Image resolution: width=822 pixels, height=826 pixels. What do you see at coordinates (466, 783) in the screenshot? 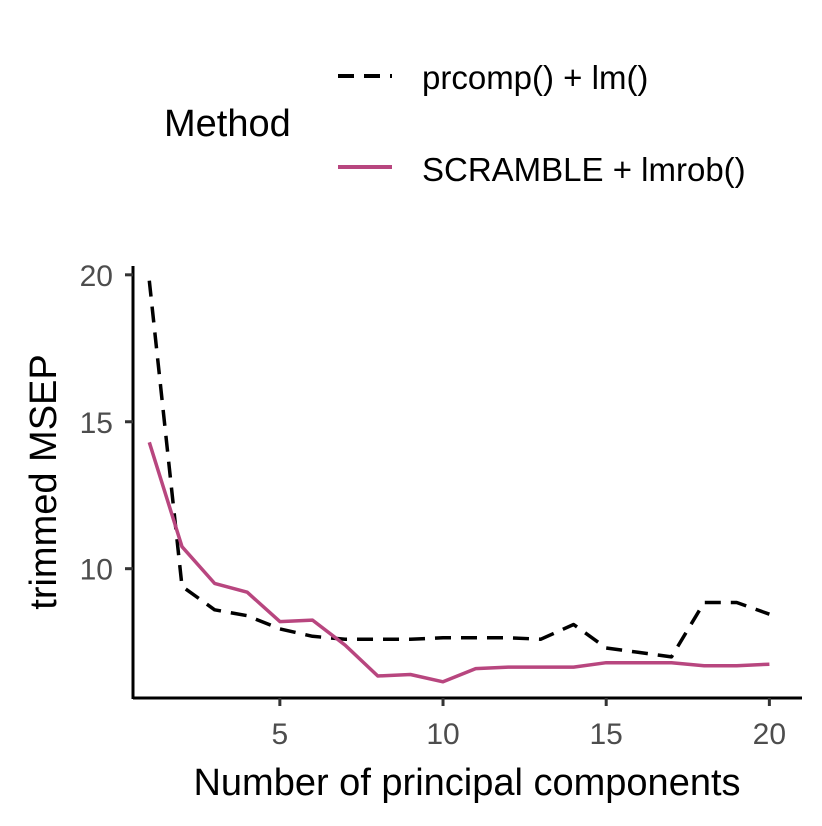
I see `x-axis-title: Number of principal components` at bounding box center [466, 783].